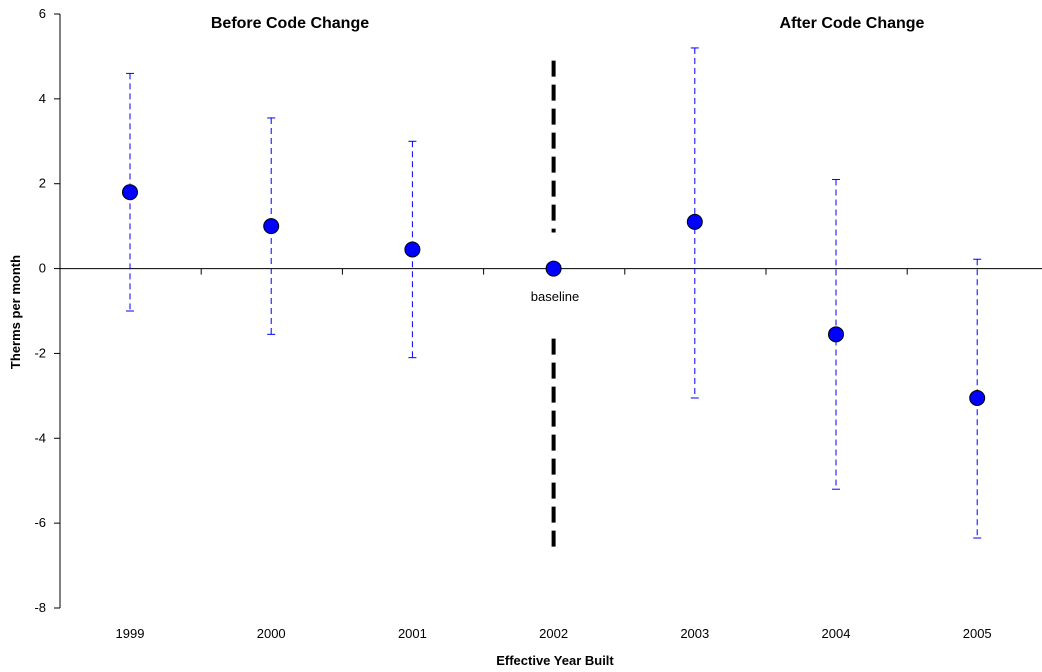 The width and height of the screenshot is (1042, 672). What do you see at coordinates (977, 633) in the screenshot?
I see `x-tick-label: 2005` at bounding box center [977, 633].